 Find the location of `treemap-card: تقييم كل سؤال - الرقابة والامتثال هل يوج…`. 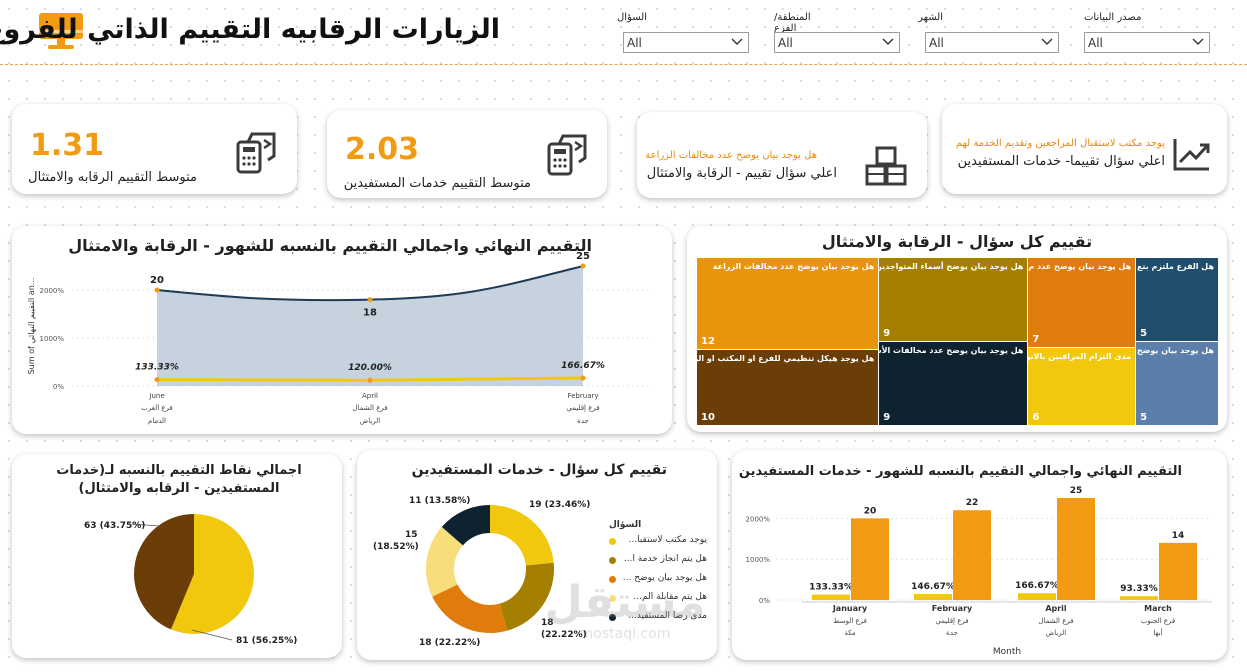

treemap-card: تقييم كل سؤال - الرقابة والامتثال هل يوج… is located at coordinates (957, 329).